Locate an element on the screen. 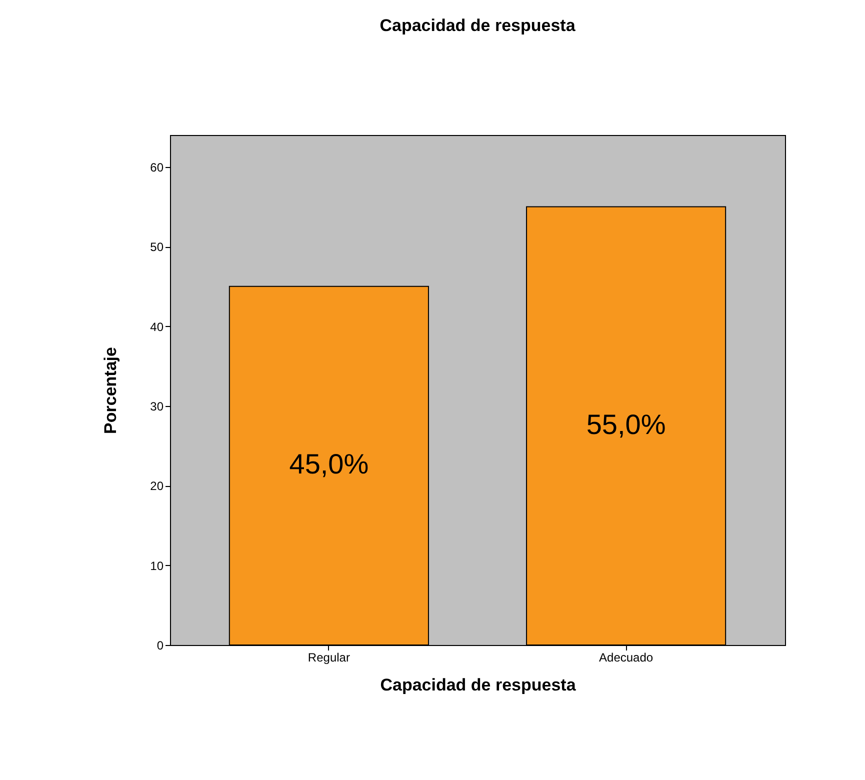 Image resolution: width=865 pixels, height=780 pixels. y-tick-label: 50 is located at coordinates (157, 247).